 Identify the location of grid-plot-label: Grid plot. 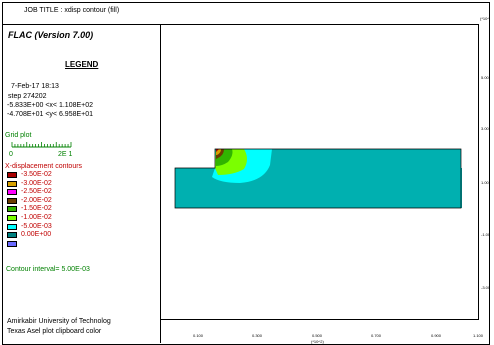
(18, 135).